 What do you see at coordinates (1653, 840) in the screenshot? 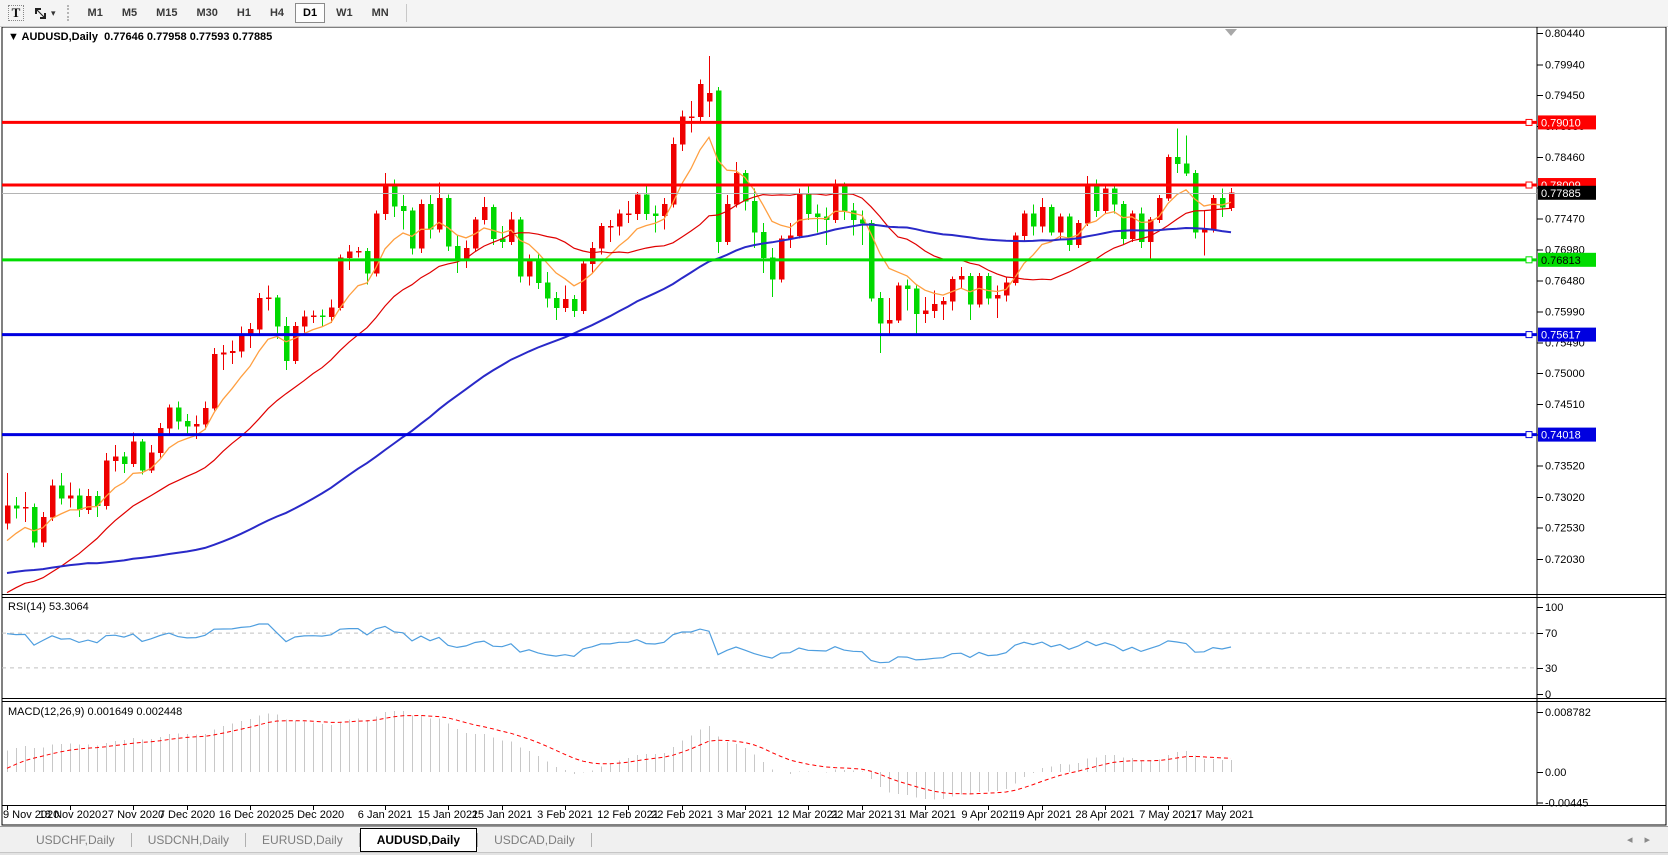
I see `tab-scroll-right-icon: ▸` at bounding box center [1653, 840].